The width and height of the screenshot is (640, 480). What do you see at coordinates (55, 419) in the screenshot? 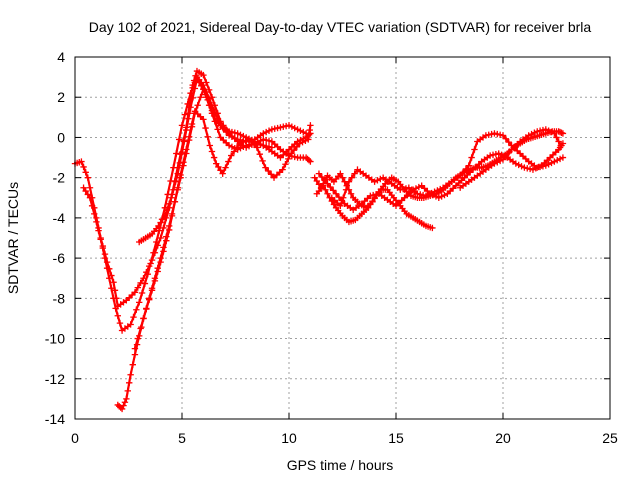
I see `y-tick-label: -14` at bounding box center [55, 419].